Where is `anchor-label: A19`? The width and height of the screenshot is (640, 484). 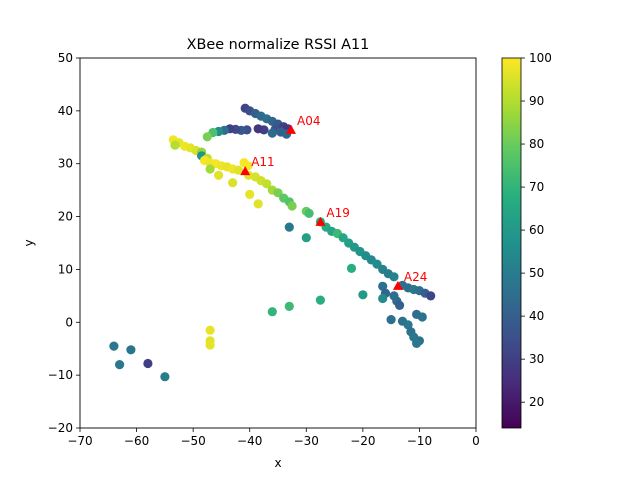
anchor-label: A19 is located at coordinates (337, 213).